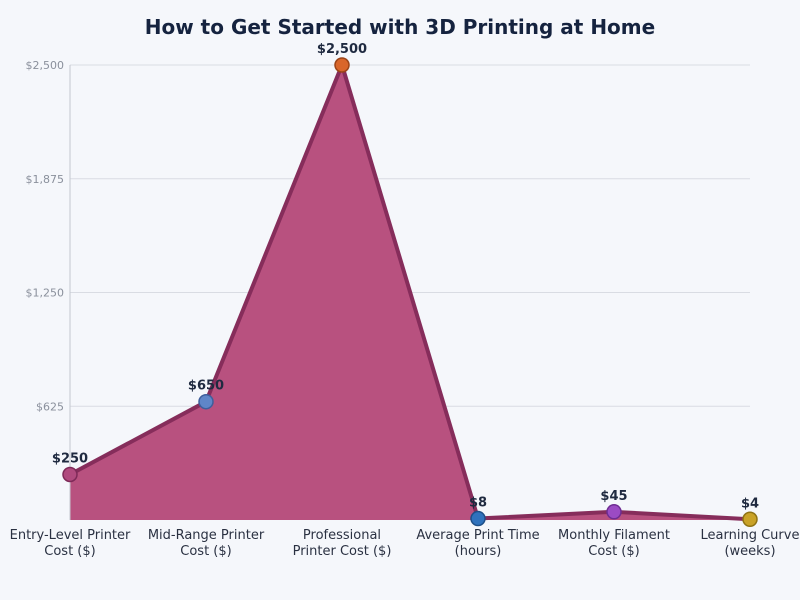 This screenshot has height=600, width=800. What do you see at coordinates (750, 543) in the screenshot?
I see `x-tick-label: Learning Curve (weeks)` at bounding box center [750, 543].